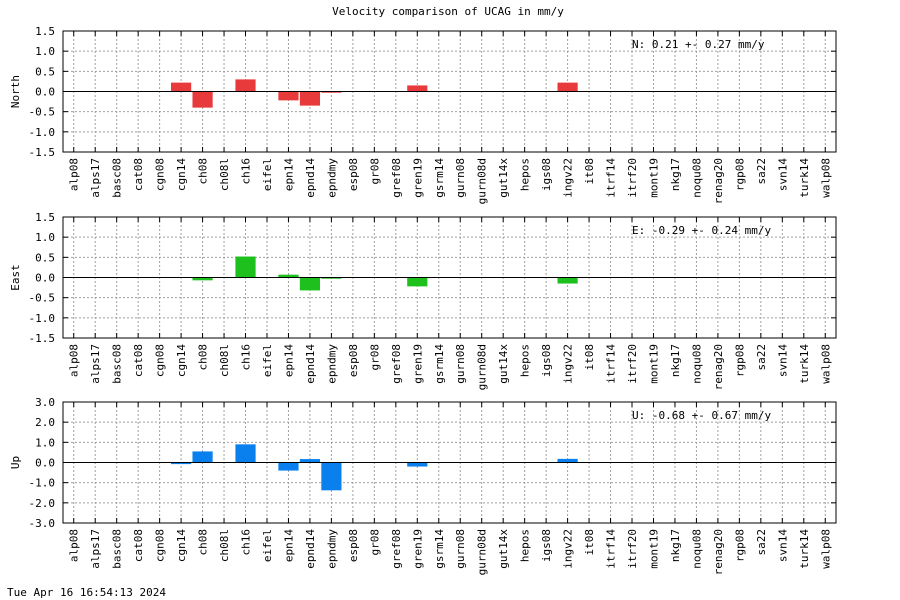 Image resolution: width=900 pixels, height=600 pixels. Describe the element at coordinates (439, 364) in the screenshot. I see `east-xtick-label: gsrm14` at that location.